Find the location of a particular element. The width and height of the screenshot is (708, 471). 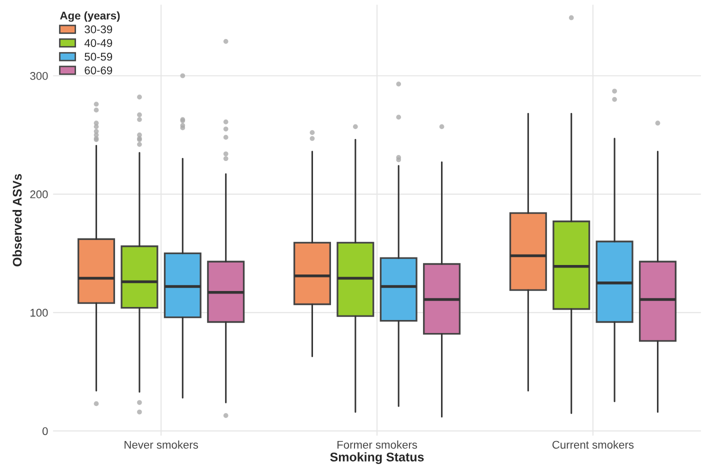

x-tick-label: Current smokers is located at coordinates (593, 444).